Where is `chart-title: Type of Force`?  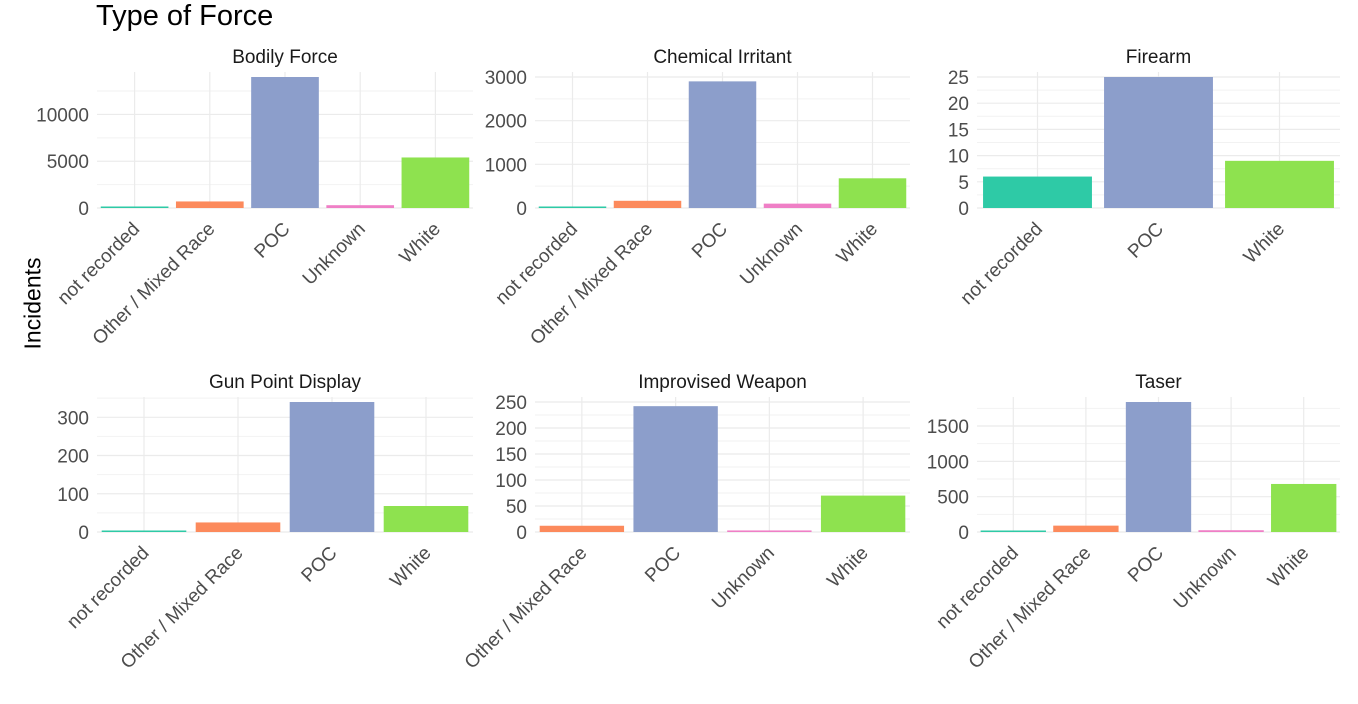 chart-title: Type of Force is located at coordinates (185, 16).